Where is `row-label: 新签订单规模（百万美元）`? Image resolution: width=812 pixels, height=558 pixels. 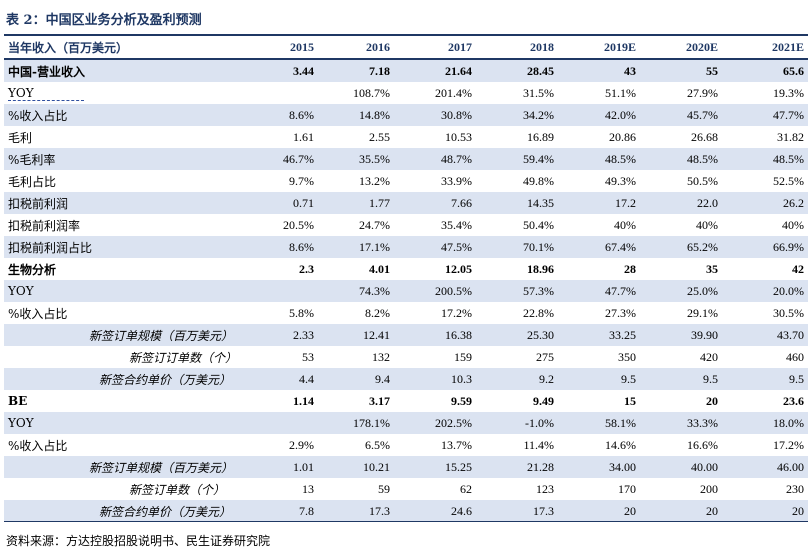 row-label: 新签订单规模（百万美元） is located at coordinates (123, 467).